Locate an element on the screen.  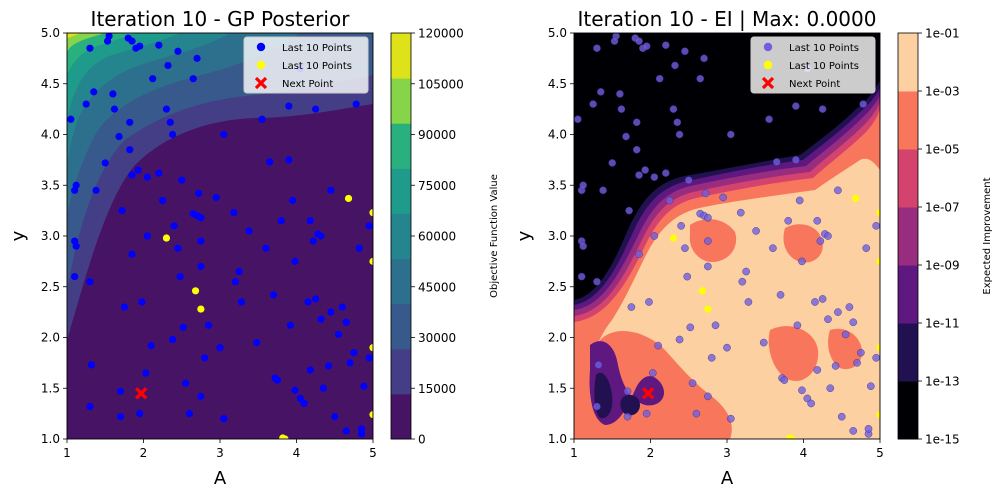
ei-legend-label-2: Last 10 Points is located at coordinates (824, 66).